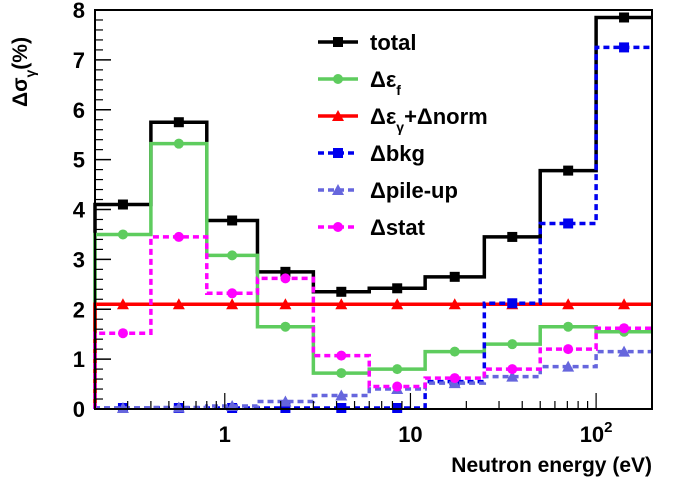 The height and width of the screenshot is (482, 678). What do you see at coordinates (79, 11) in the screenshot?
I see `y-tick-label: 8` at bounding box center [79, 11].